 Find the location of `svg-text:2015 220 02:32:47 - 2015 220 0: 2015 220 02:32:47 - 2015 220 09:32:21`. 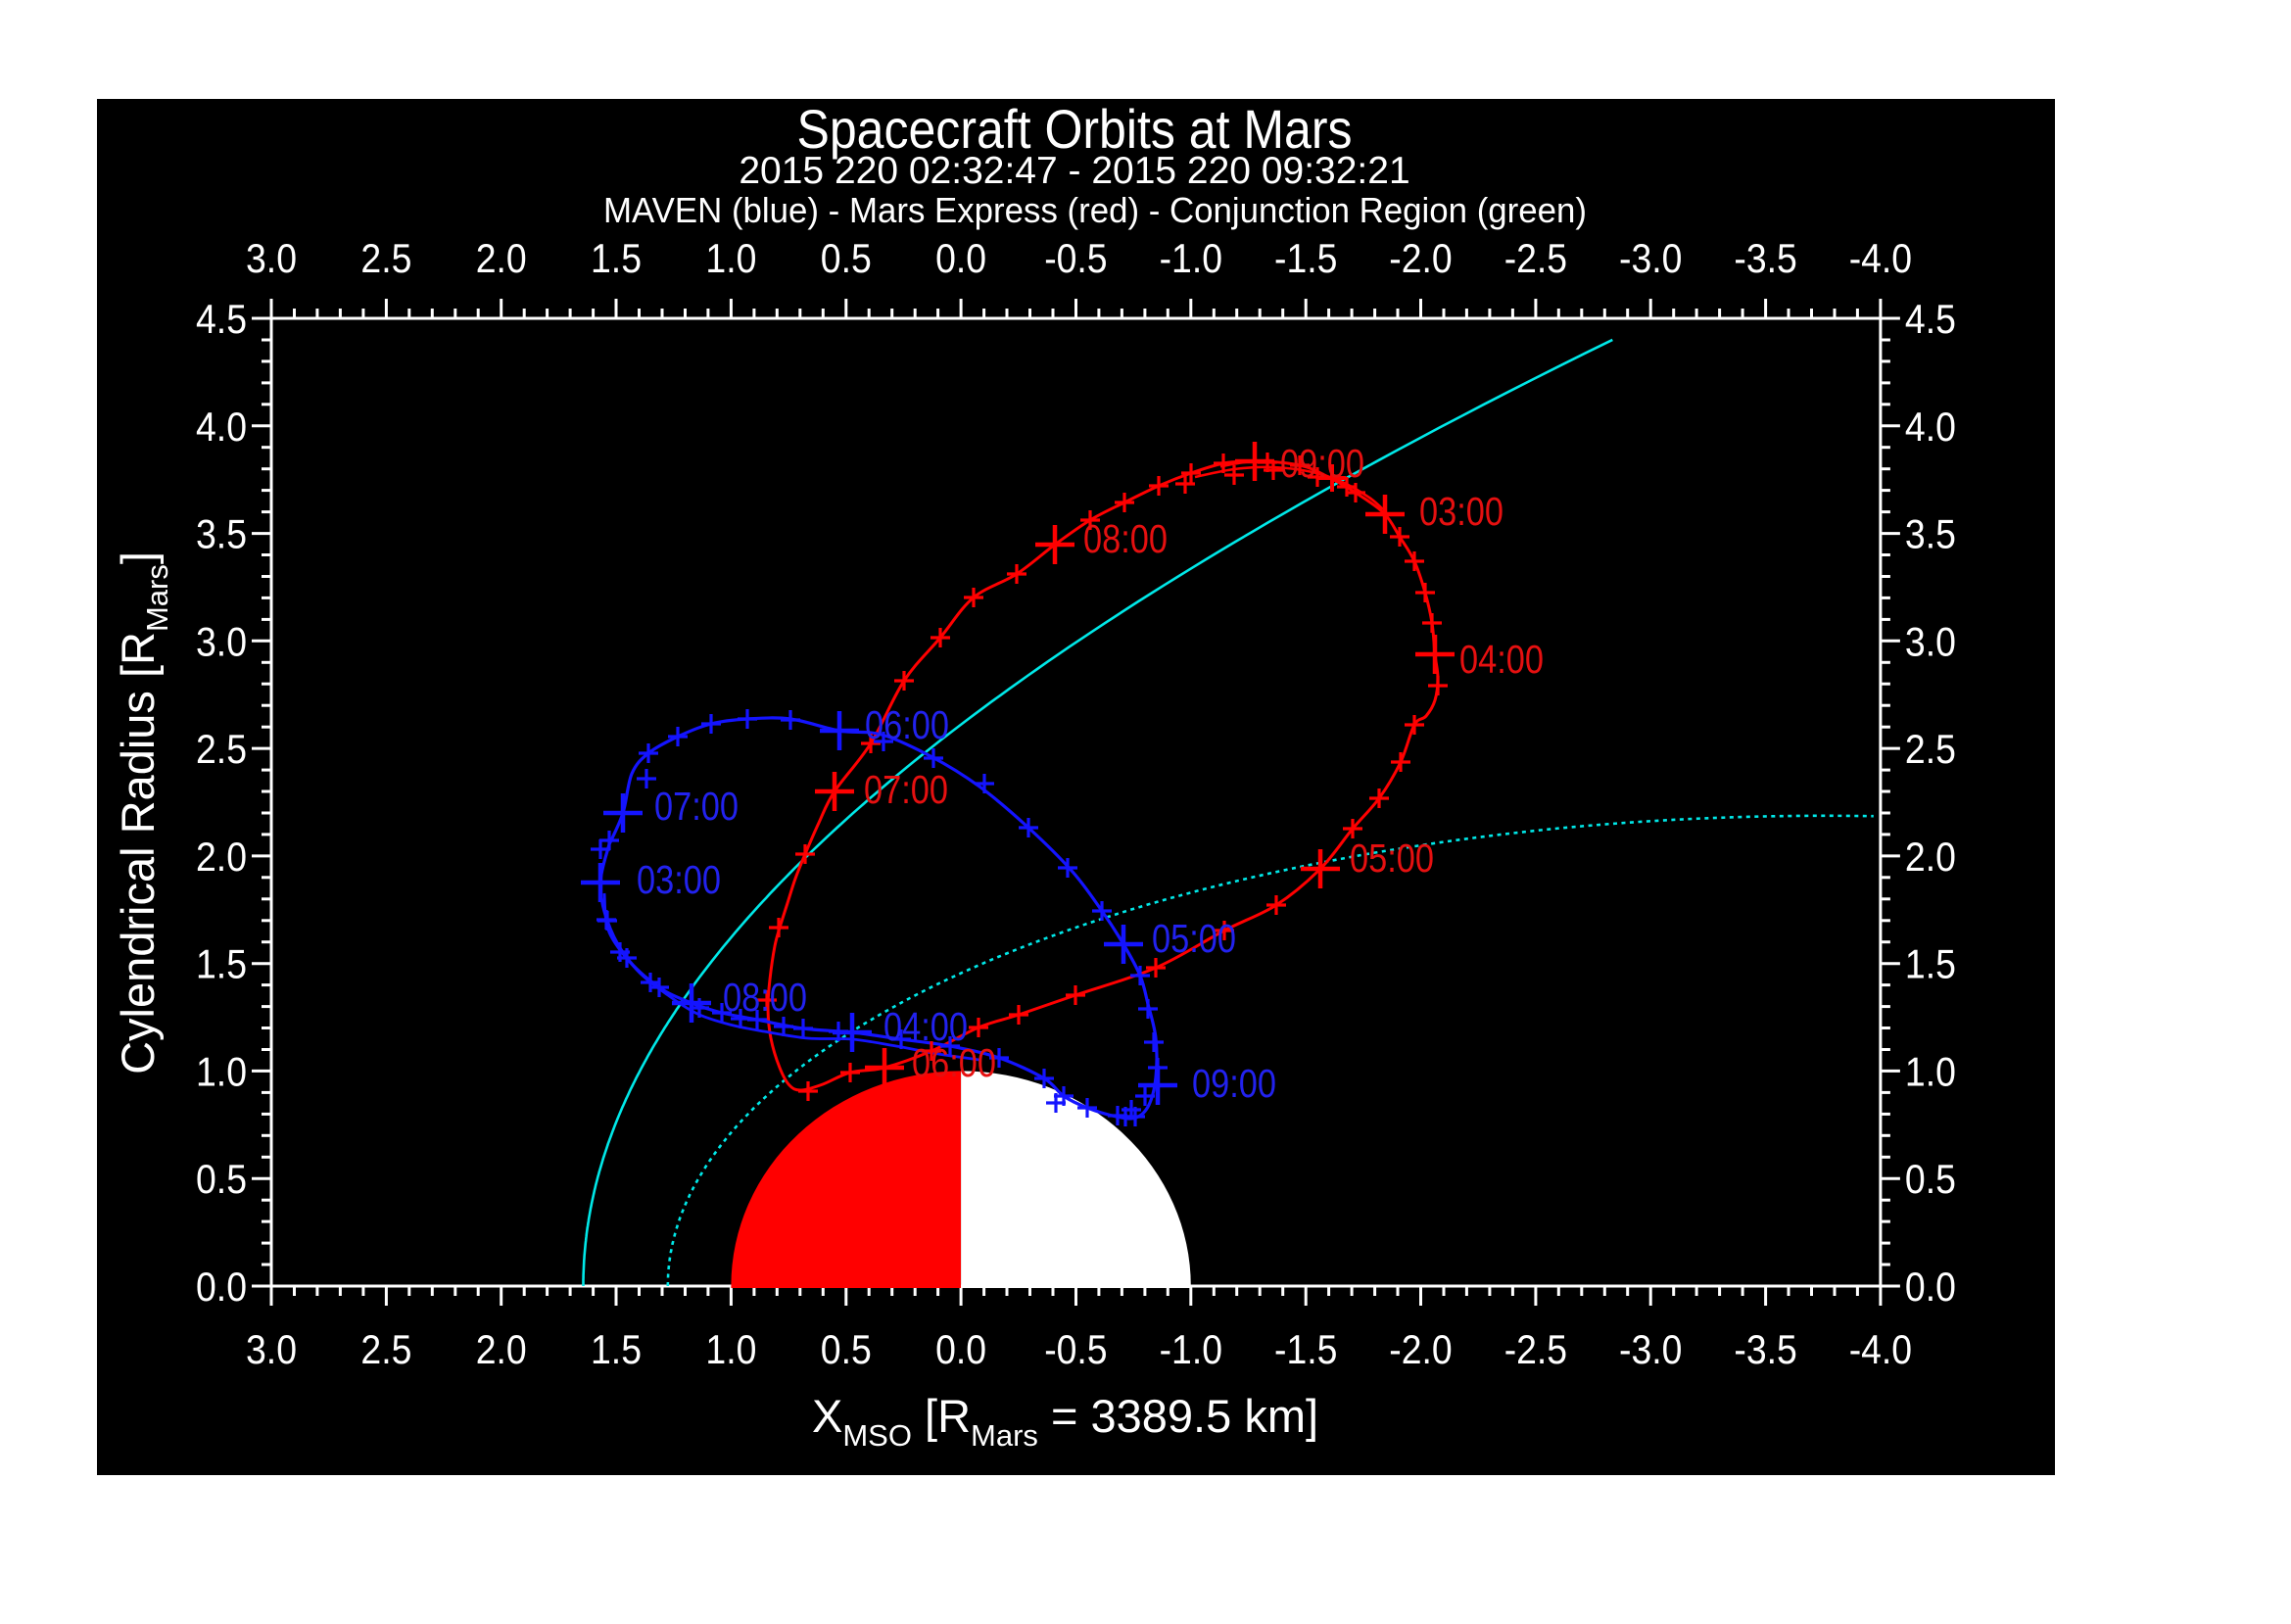

svg-text:2015 220 02:32:47 - 2015 220 0: 2015 220 02:32:47 - 2015 220 09:32:21 is located at coordinates (1074, 171).